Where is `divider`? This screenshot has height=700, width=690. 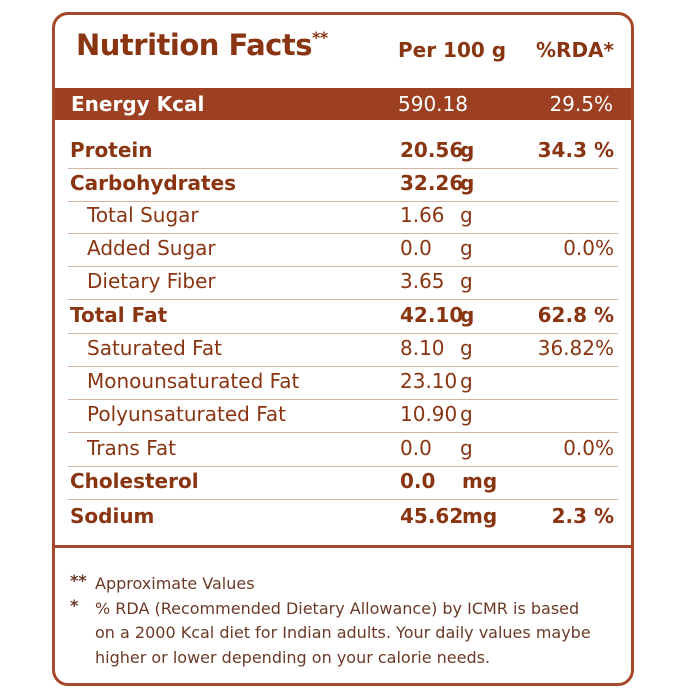
divider is located at coordinates (343, 546).